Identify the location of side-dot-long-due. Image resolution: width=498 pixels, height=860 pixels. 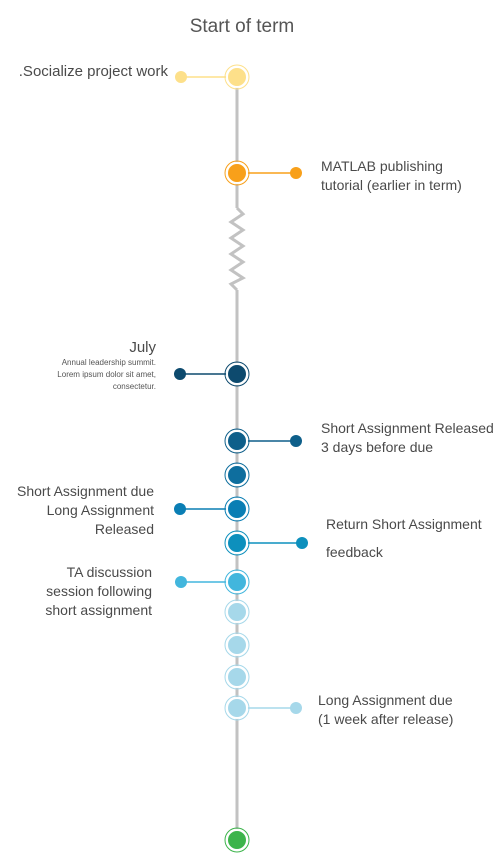
(296, 708).